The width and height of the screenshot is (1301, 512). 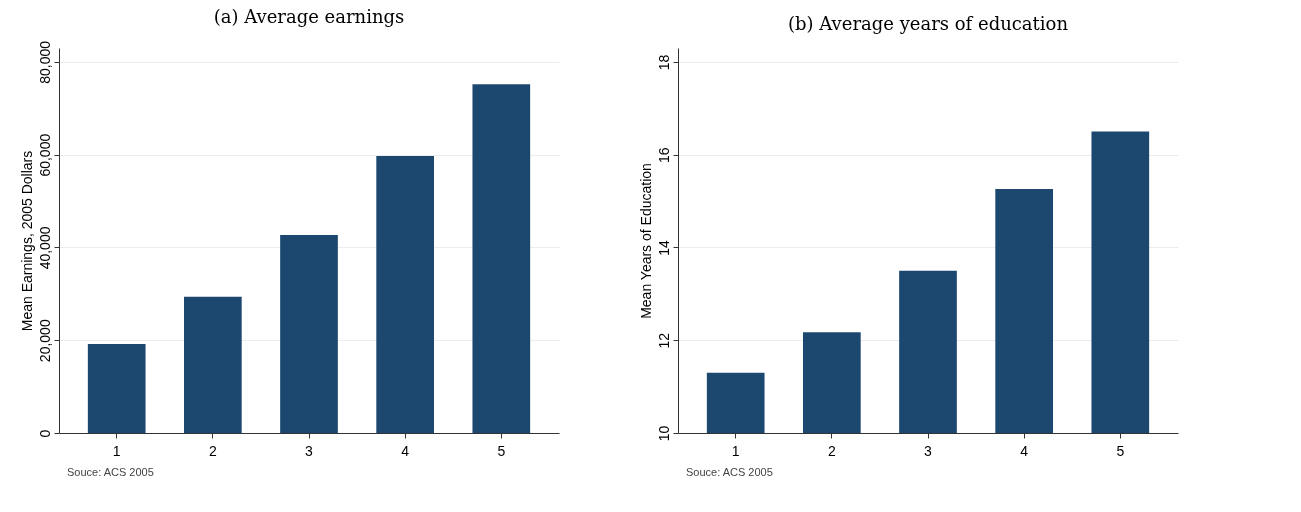 I want to click on y-tick-label: 20,000, so click(x=44, y=341).